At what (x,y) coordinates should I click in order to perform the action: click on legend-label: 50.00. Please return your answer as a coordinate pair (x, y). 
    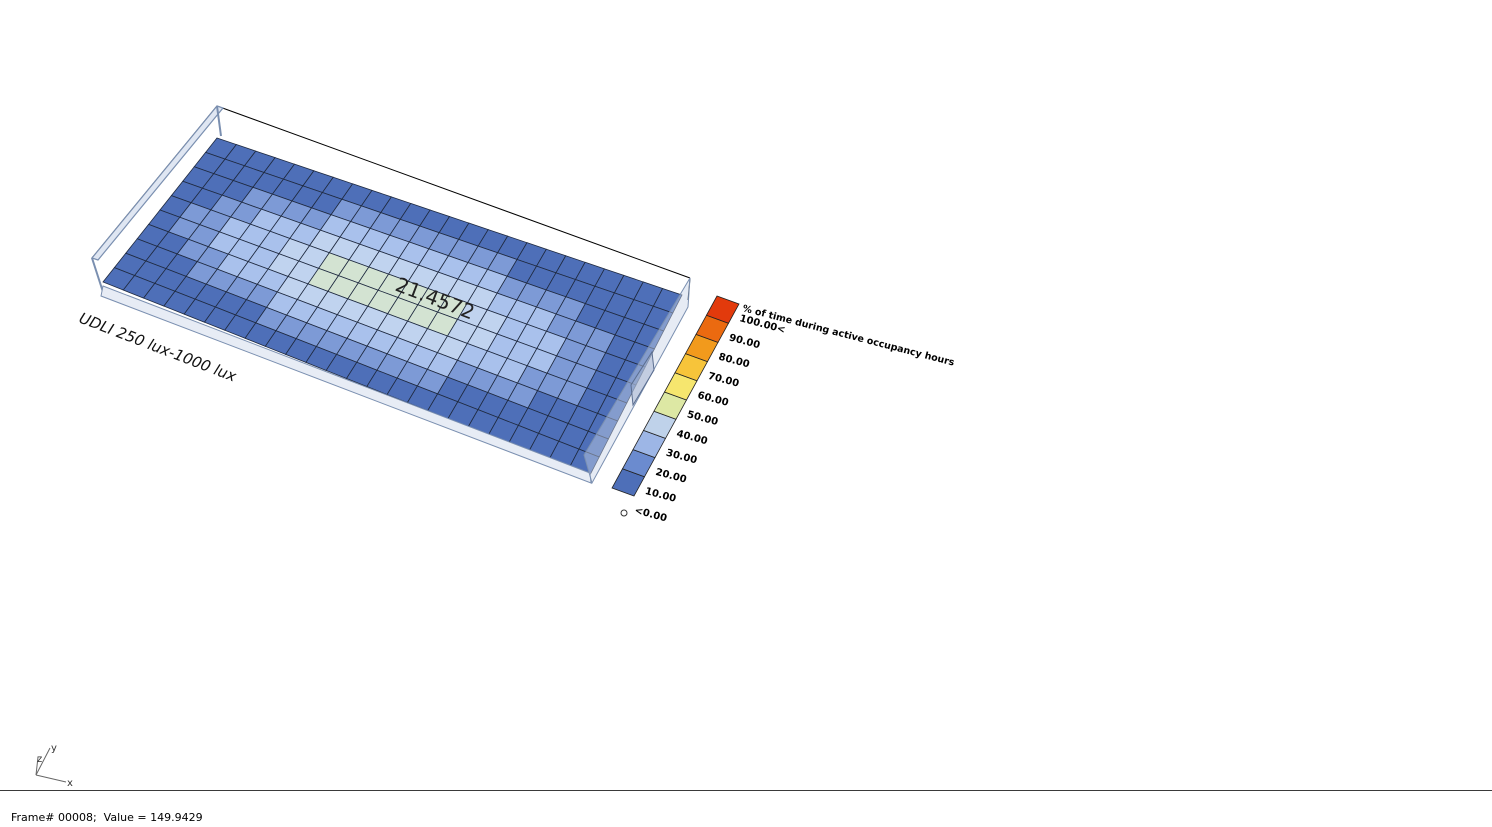
    Looking at the image, I should click on (702, 418).